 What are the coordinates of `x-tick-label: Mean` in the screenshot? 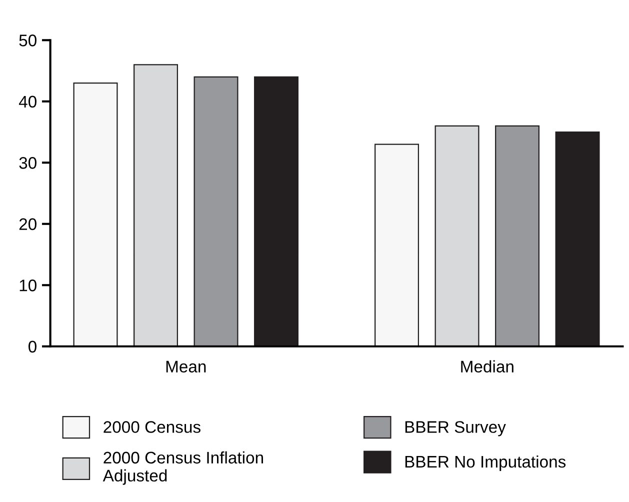 It's located at (186, 366).